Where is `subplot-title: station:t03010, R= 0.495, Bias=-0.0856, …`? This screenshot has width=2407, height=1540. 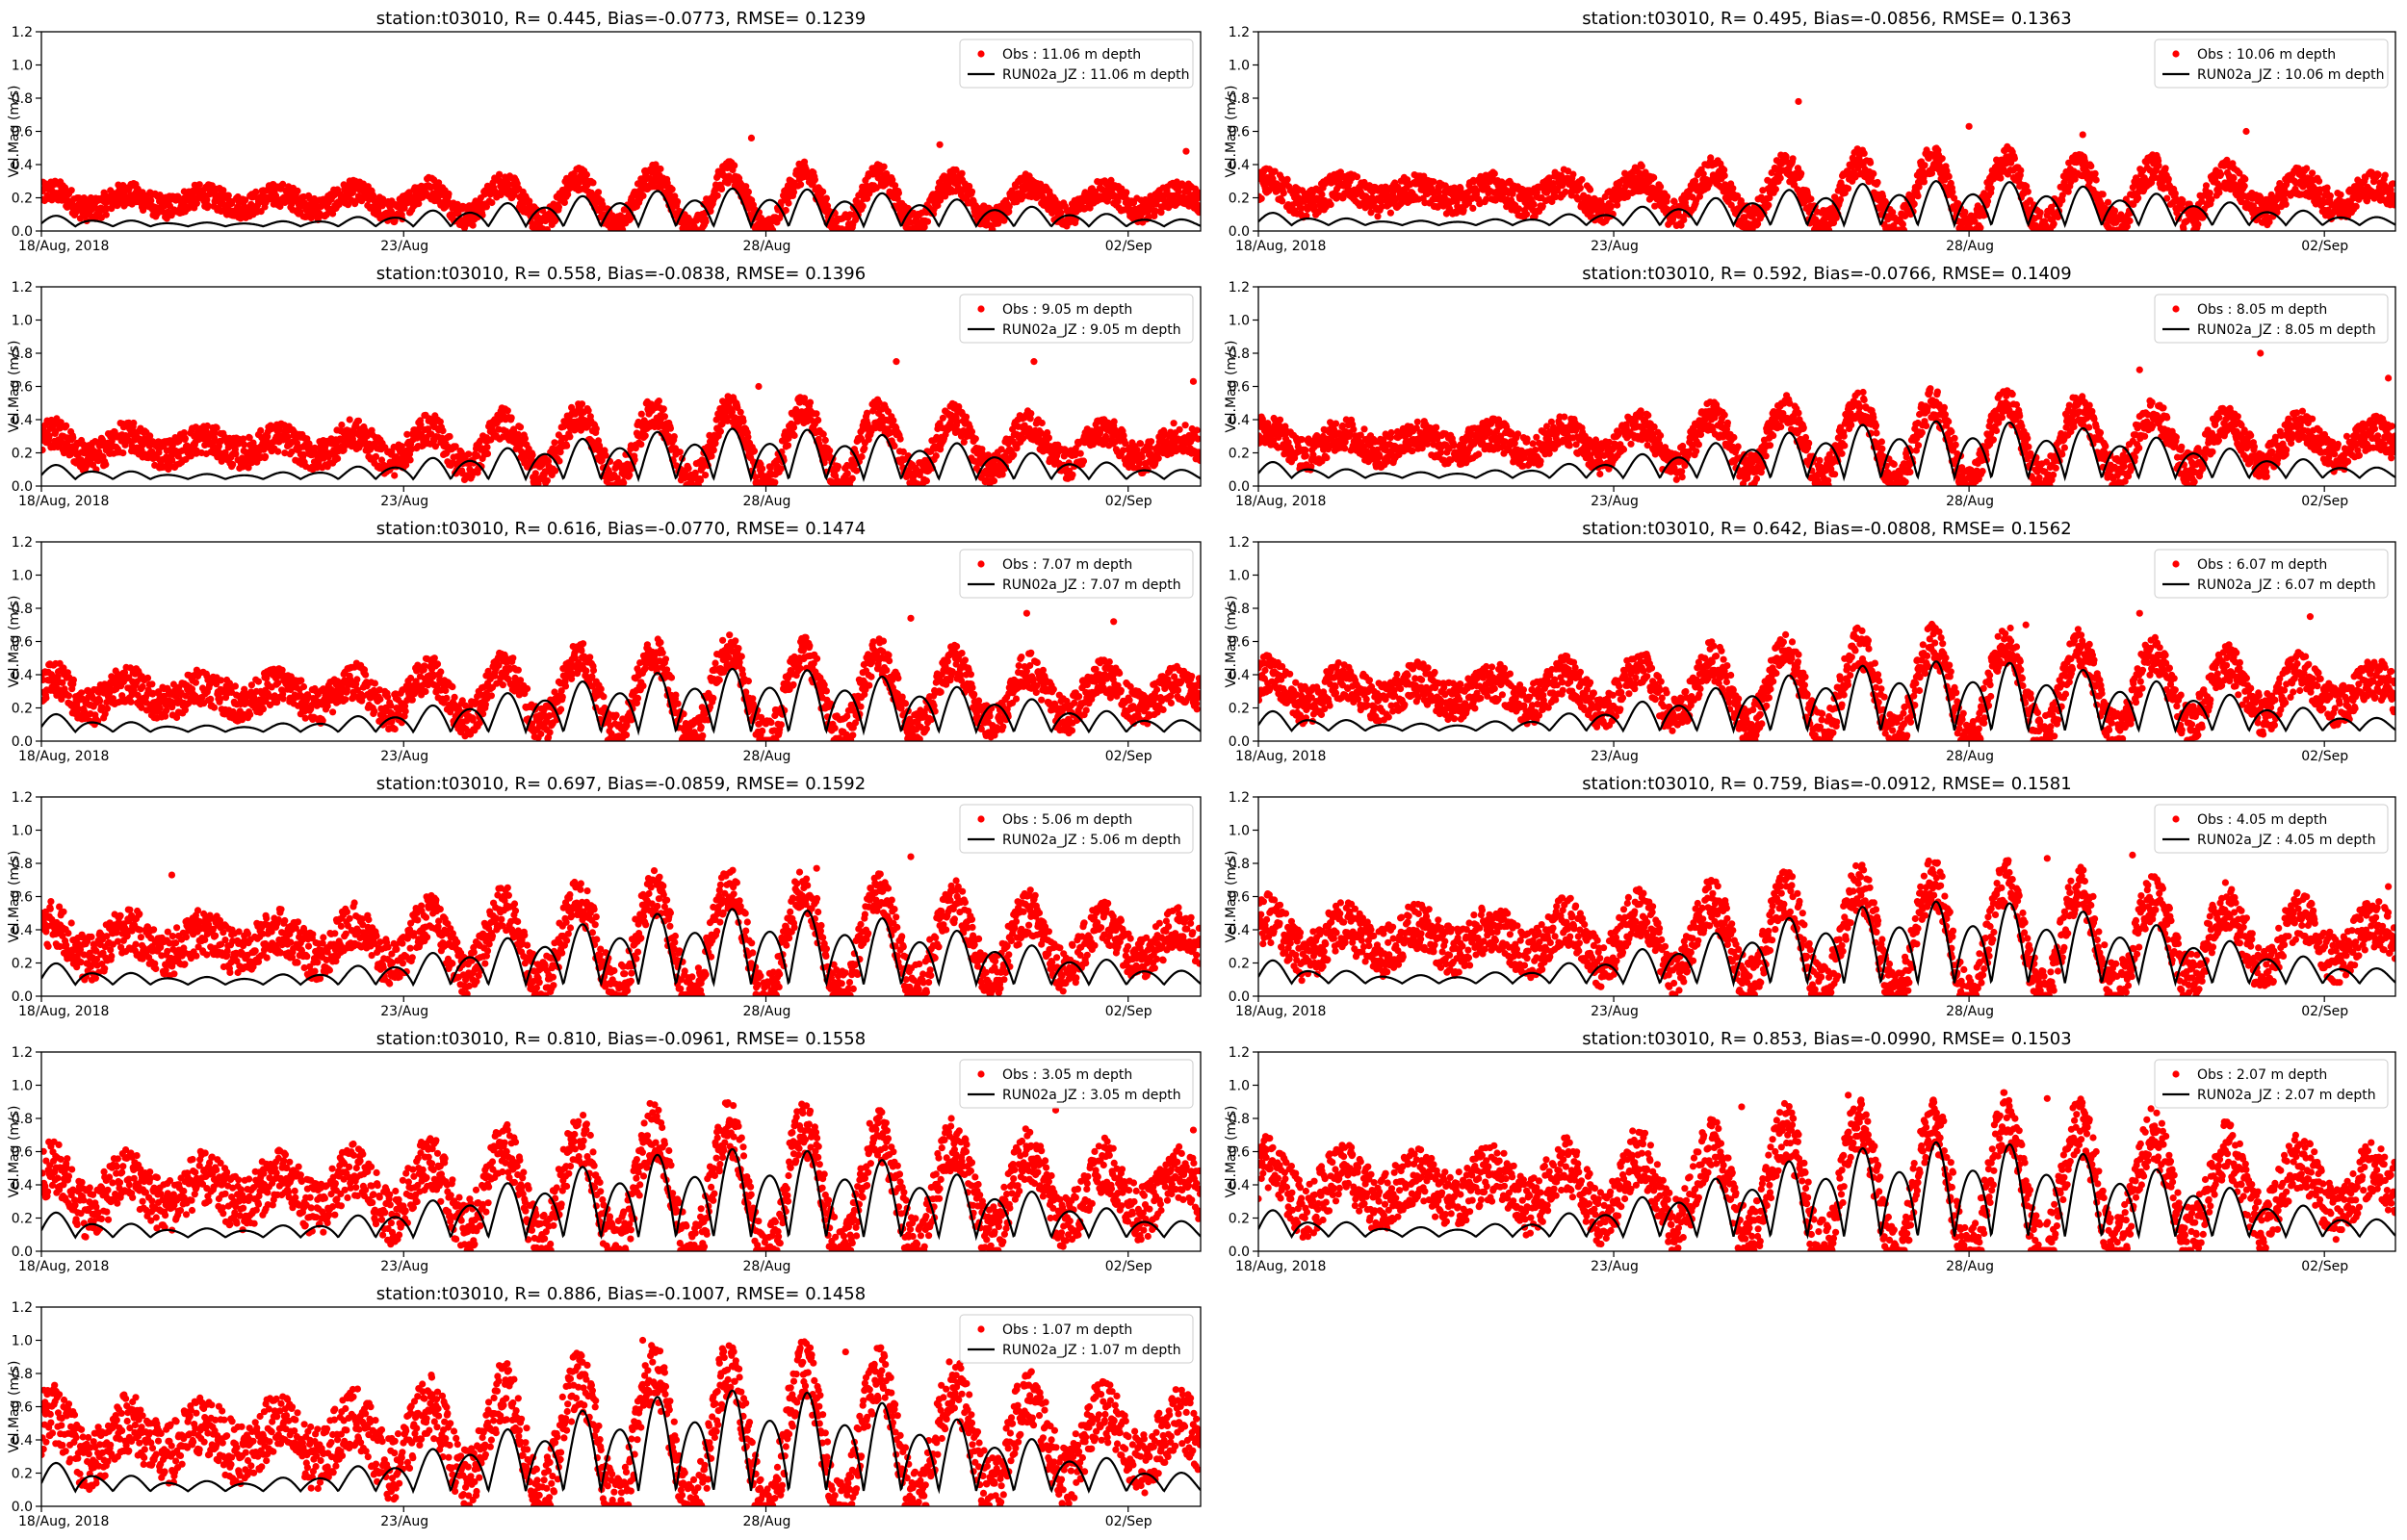
subplot-title: station:t03010, R= 0.495, Bias=-0.0856, … is located at coordinates (1826, 19).